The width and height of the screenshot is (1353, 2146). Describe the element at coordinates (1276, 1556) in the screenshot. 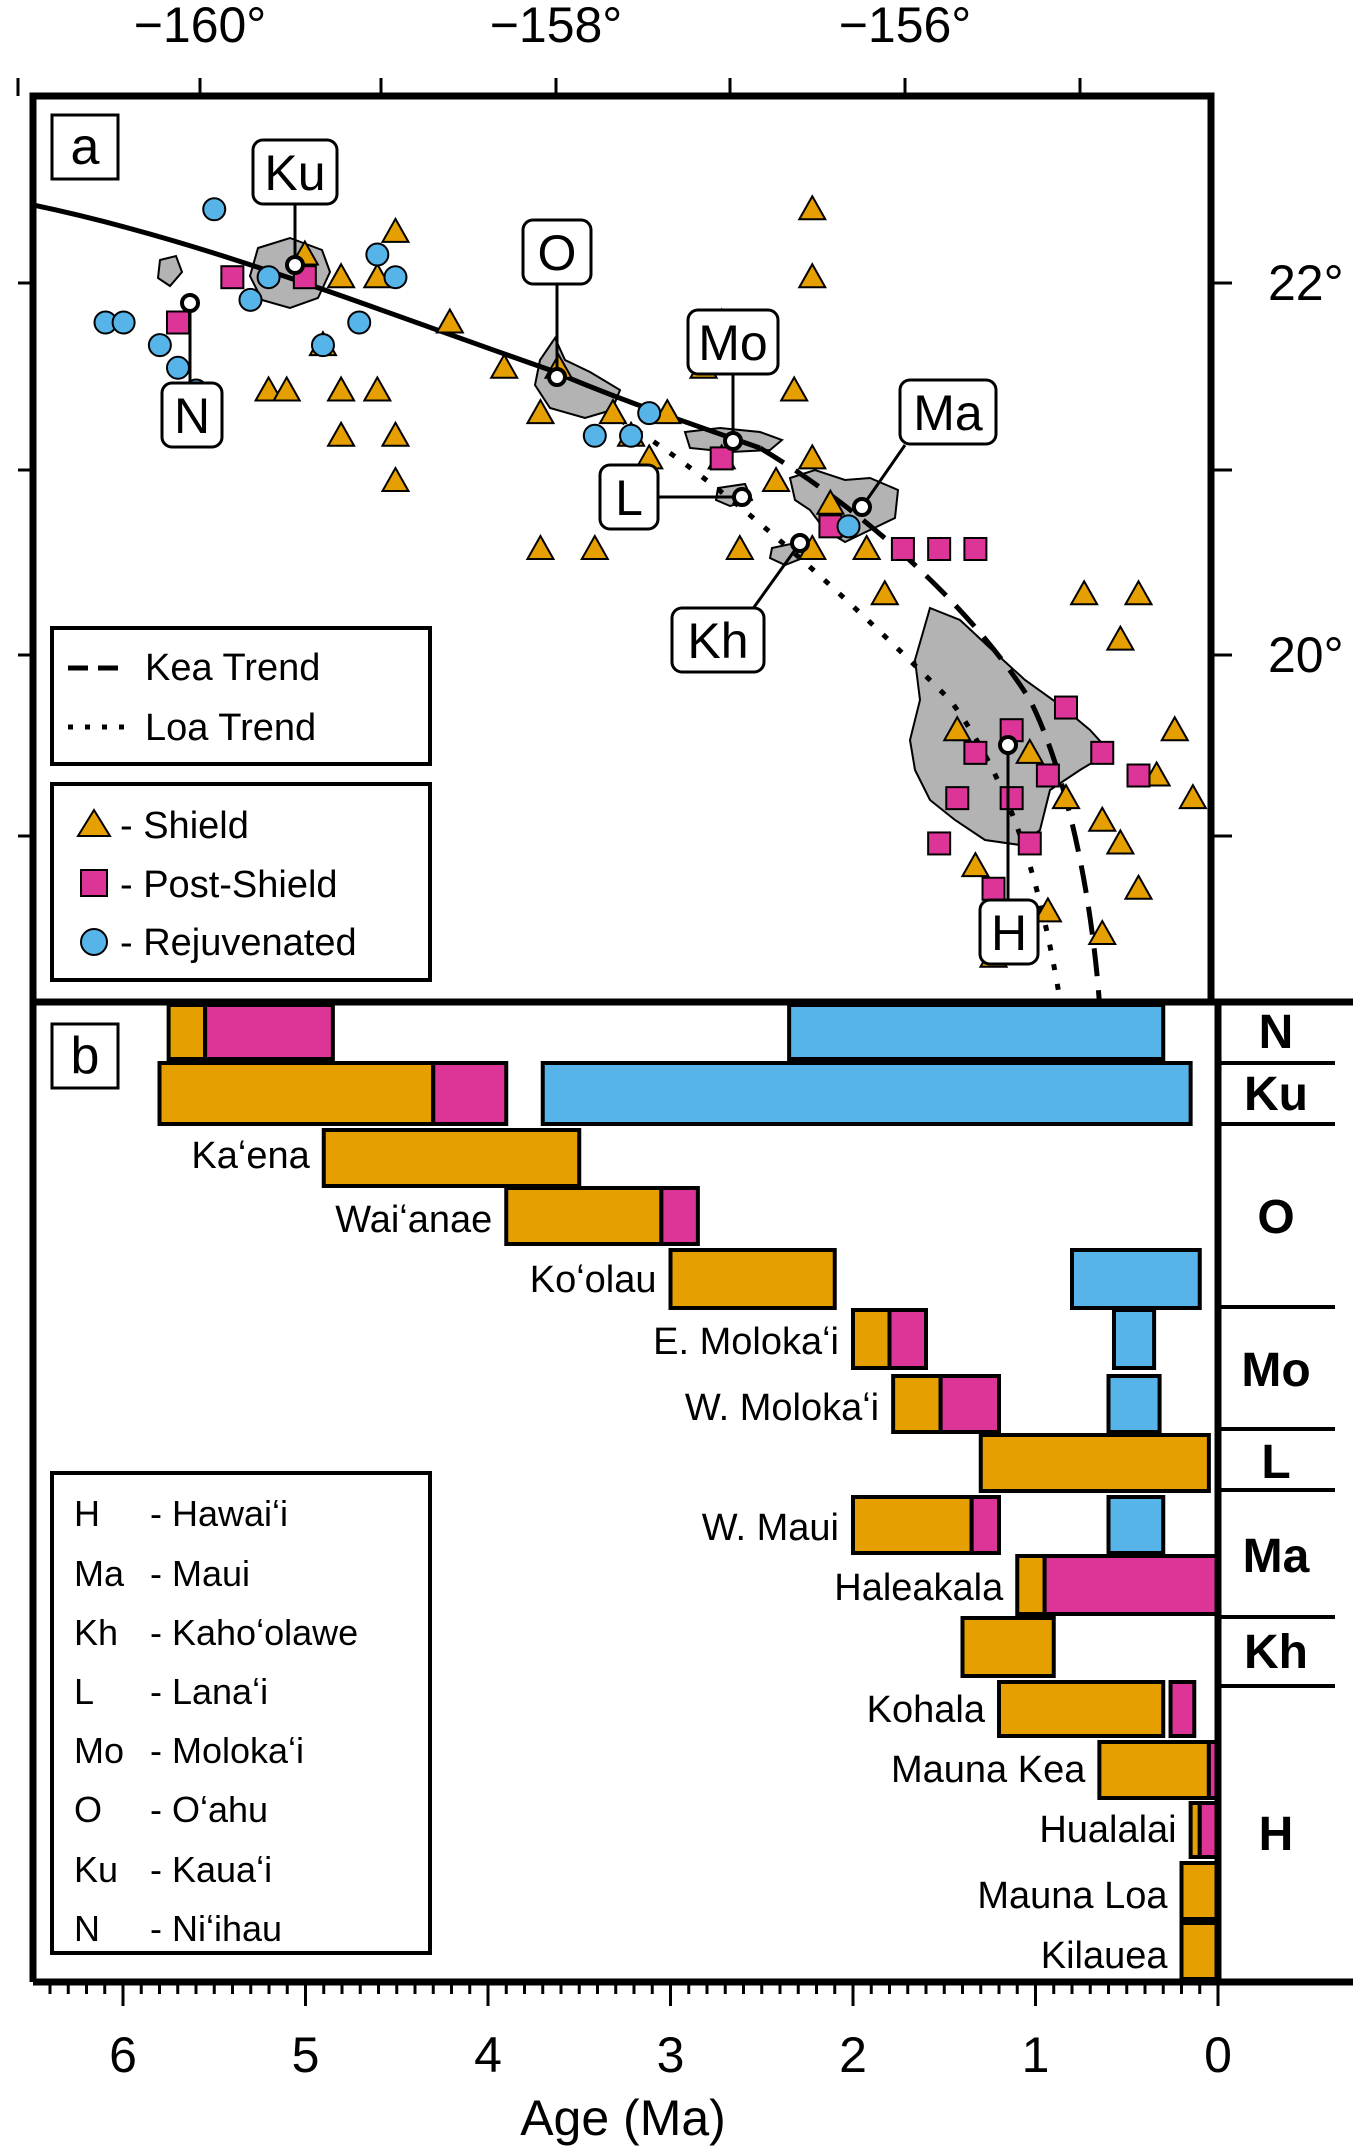

I see `group-label-ma: Ma` at that location.